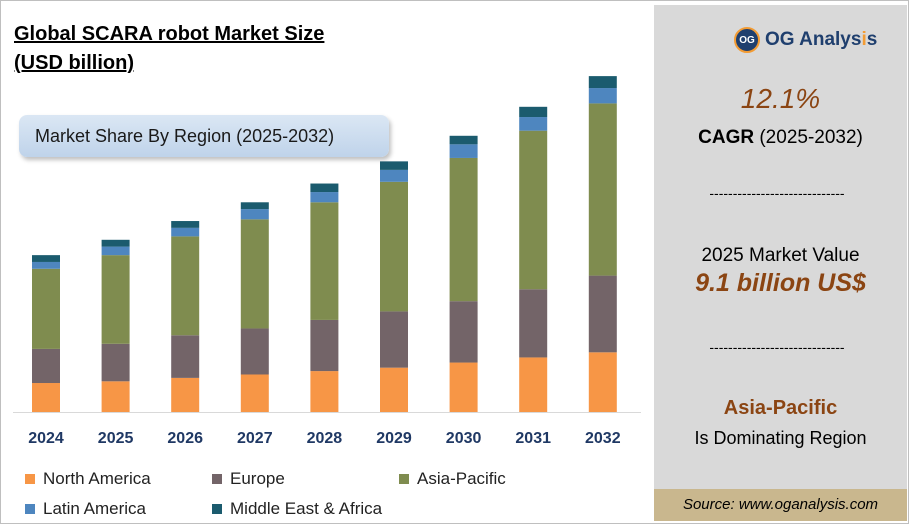  I want to click on bar-segment-europe-2030, so click(463, 332).